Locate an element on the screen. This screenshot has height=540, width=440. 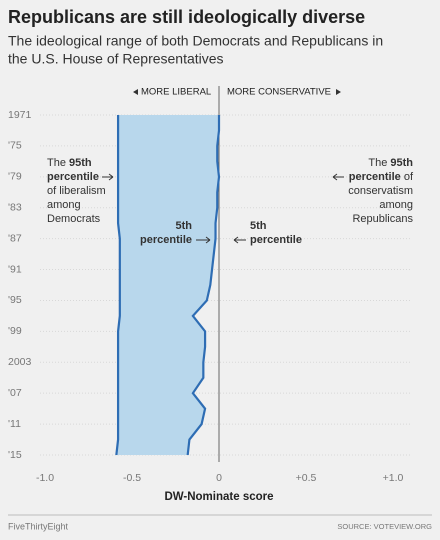
direction-label: MORE LIBERAL is located at coordinates (176, 92).